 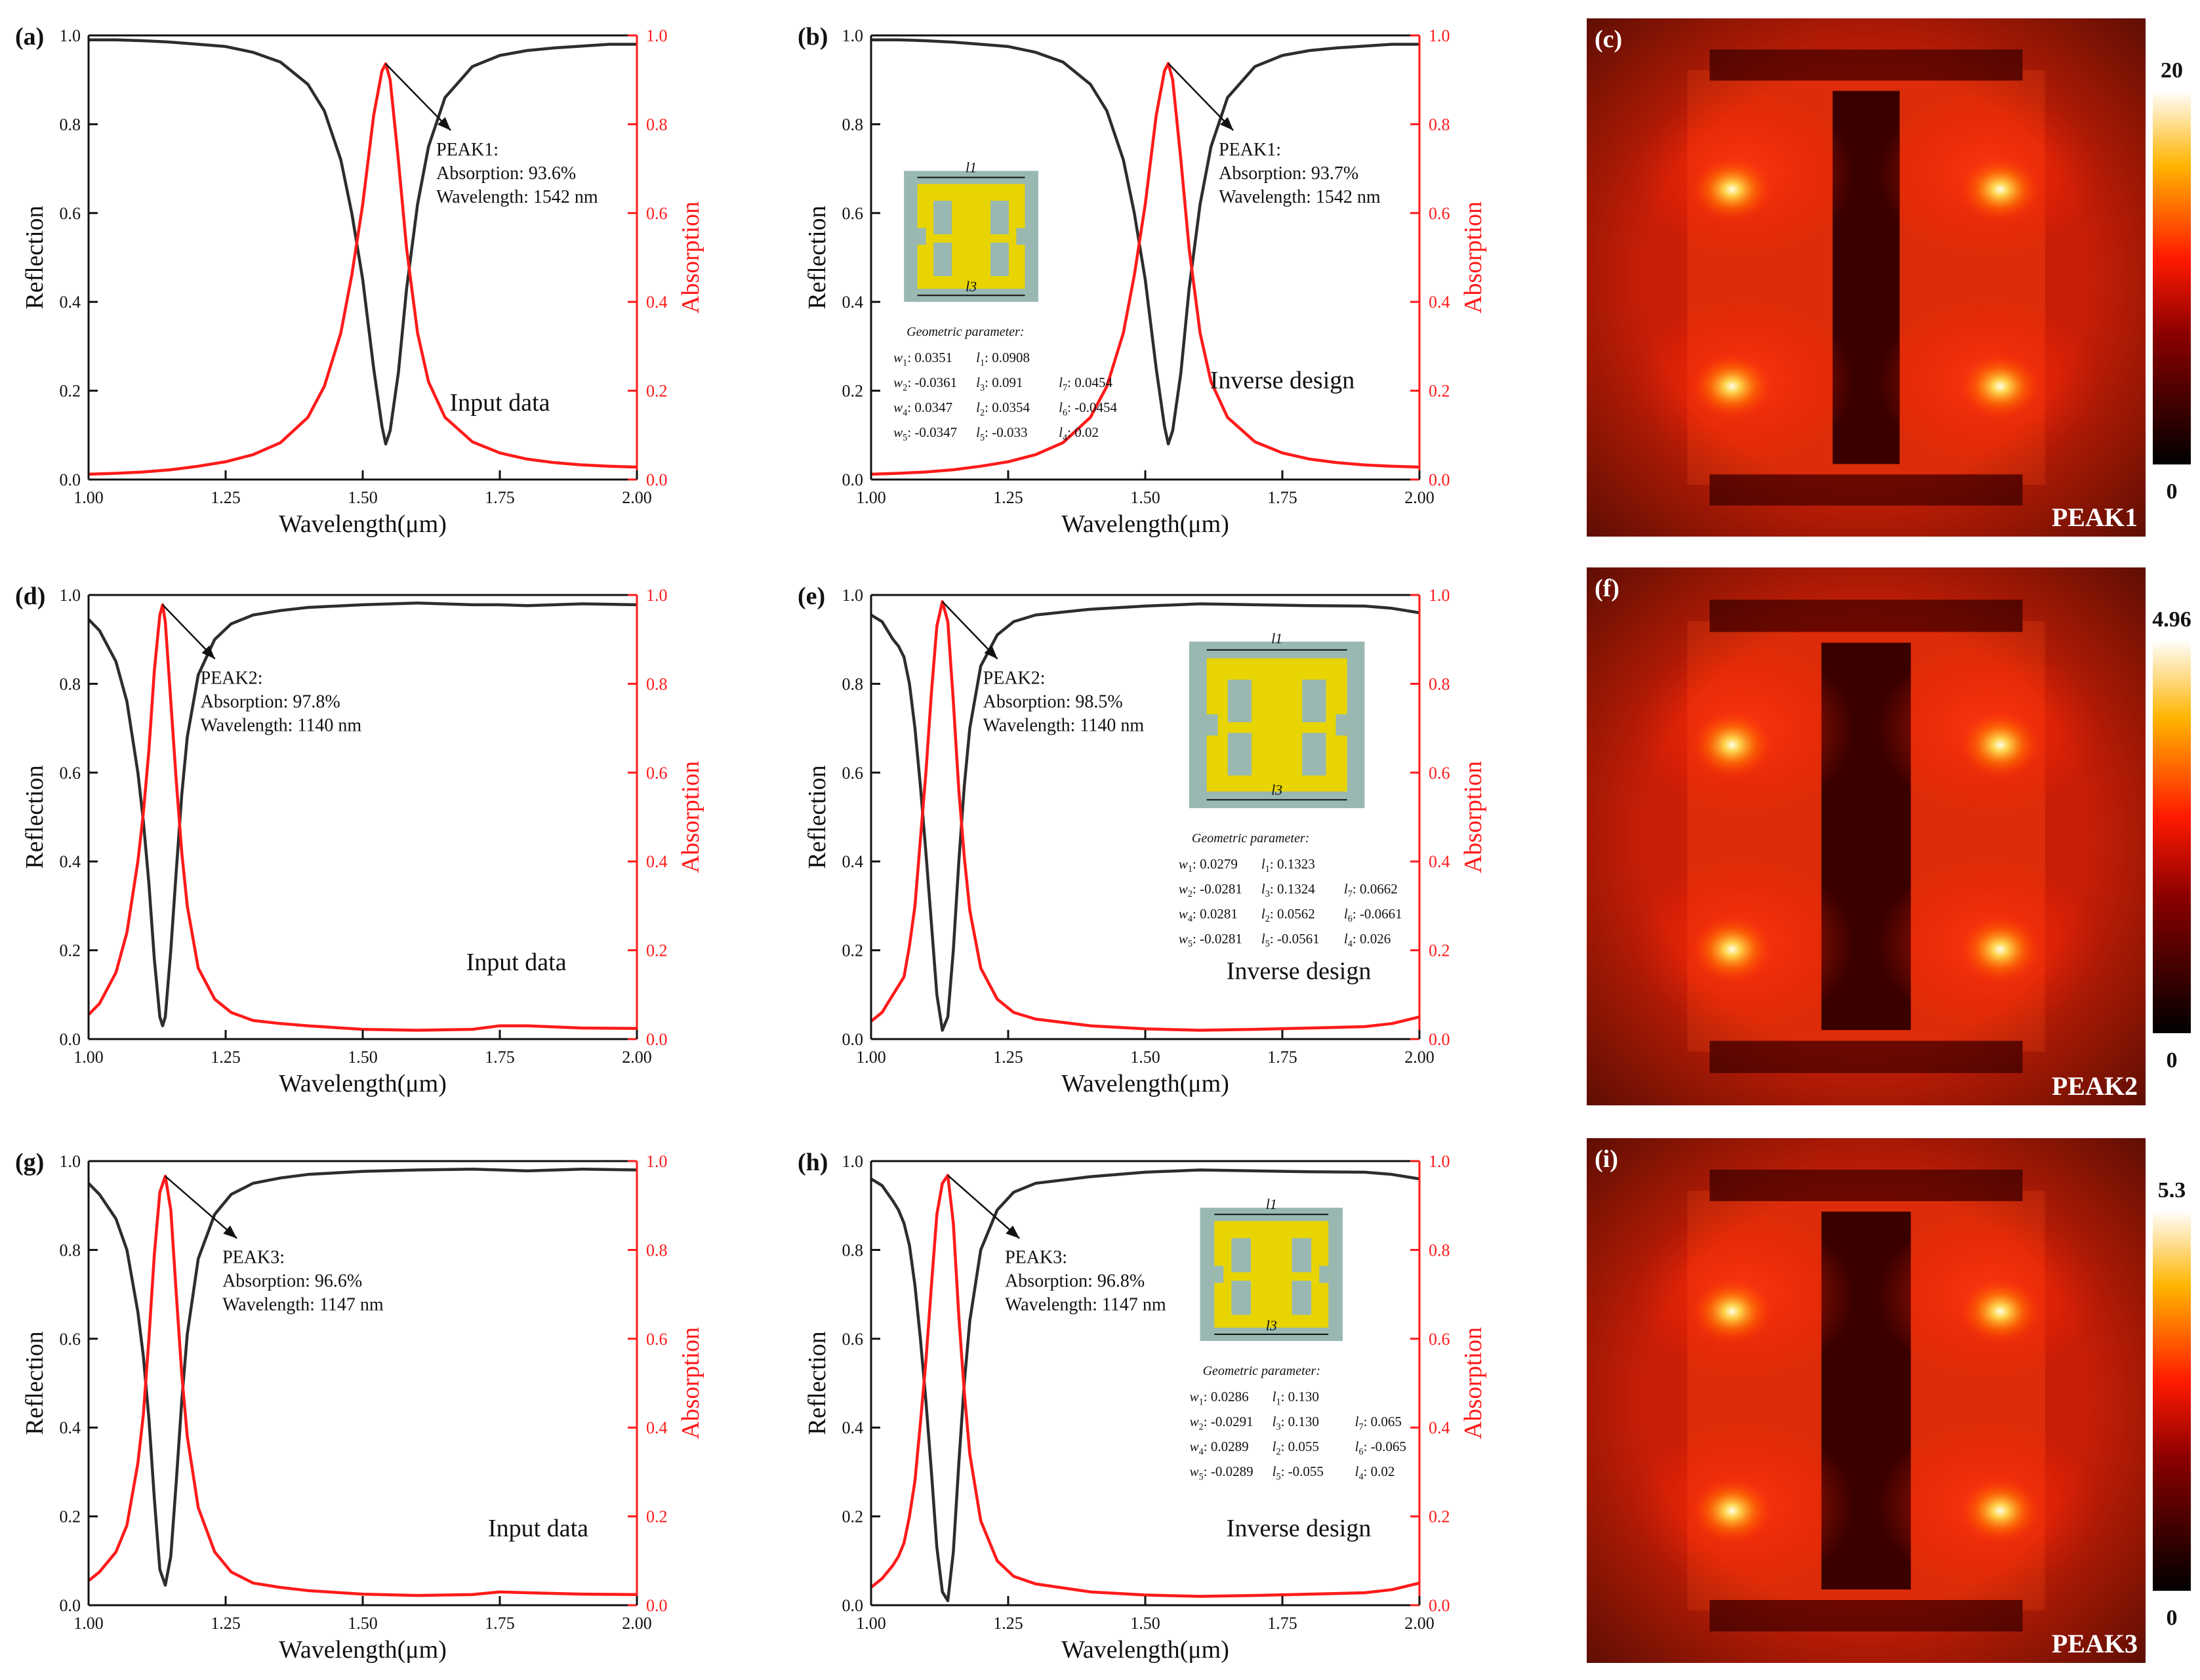 I want to click on geometric-parameter-value: w1: 0.0286, so click(x=1220, y=1398).